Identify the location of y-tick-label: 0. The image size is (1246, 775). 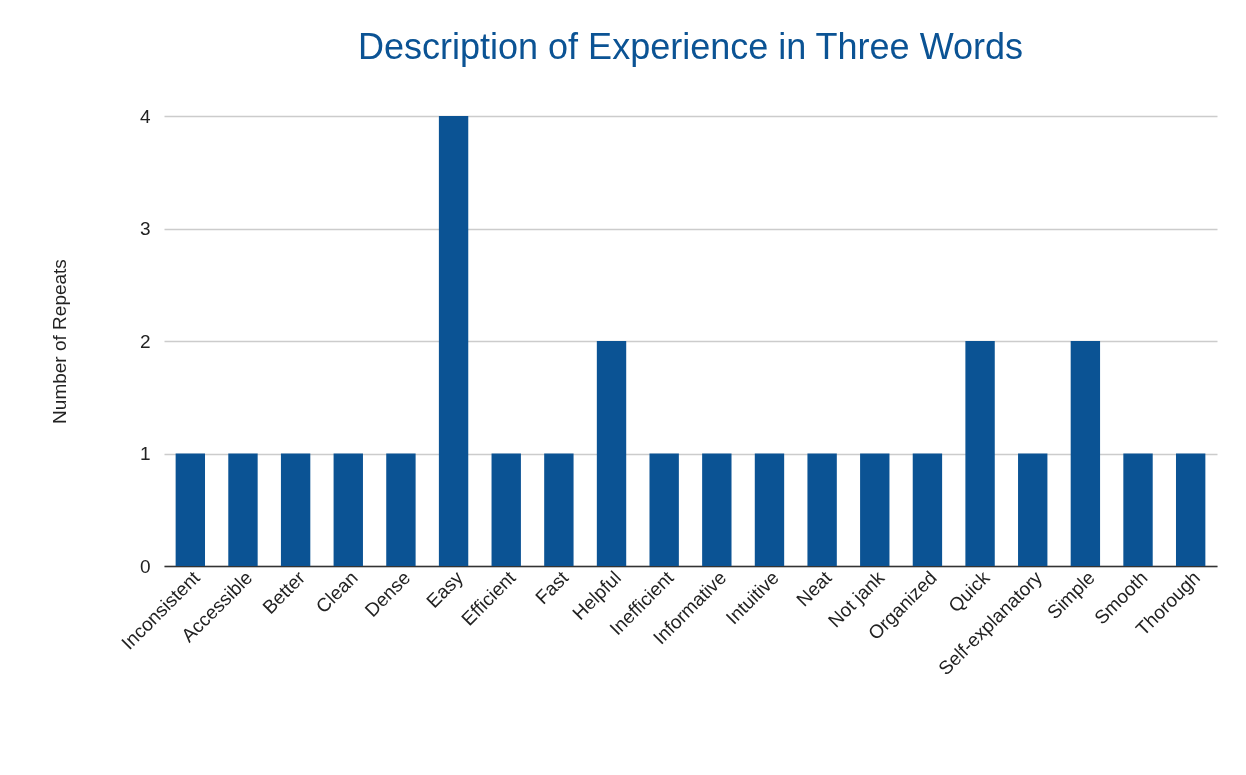
(145, 566).